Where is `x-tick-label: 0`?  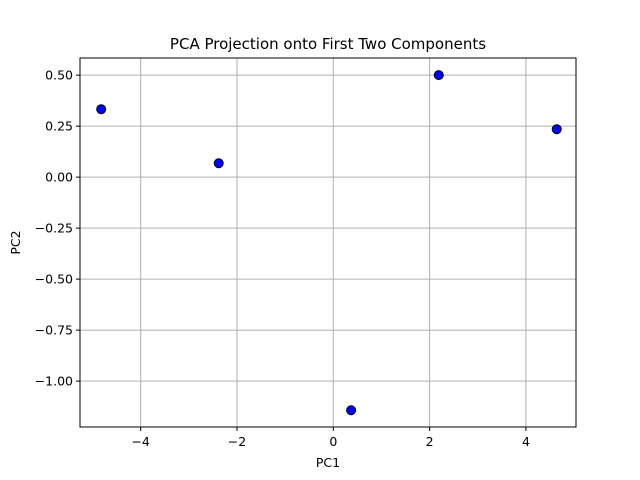 x-tick-label: 0 is located at coordinates (333, 441).